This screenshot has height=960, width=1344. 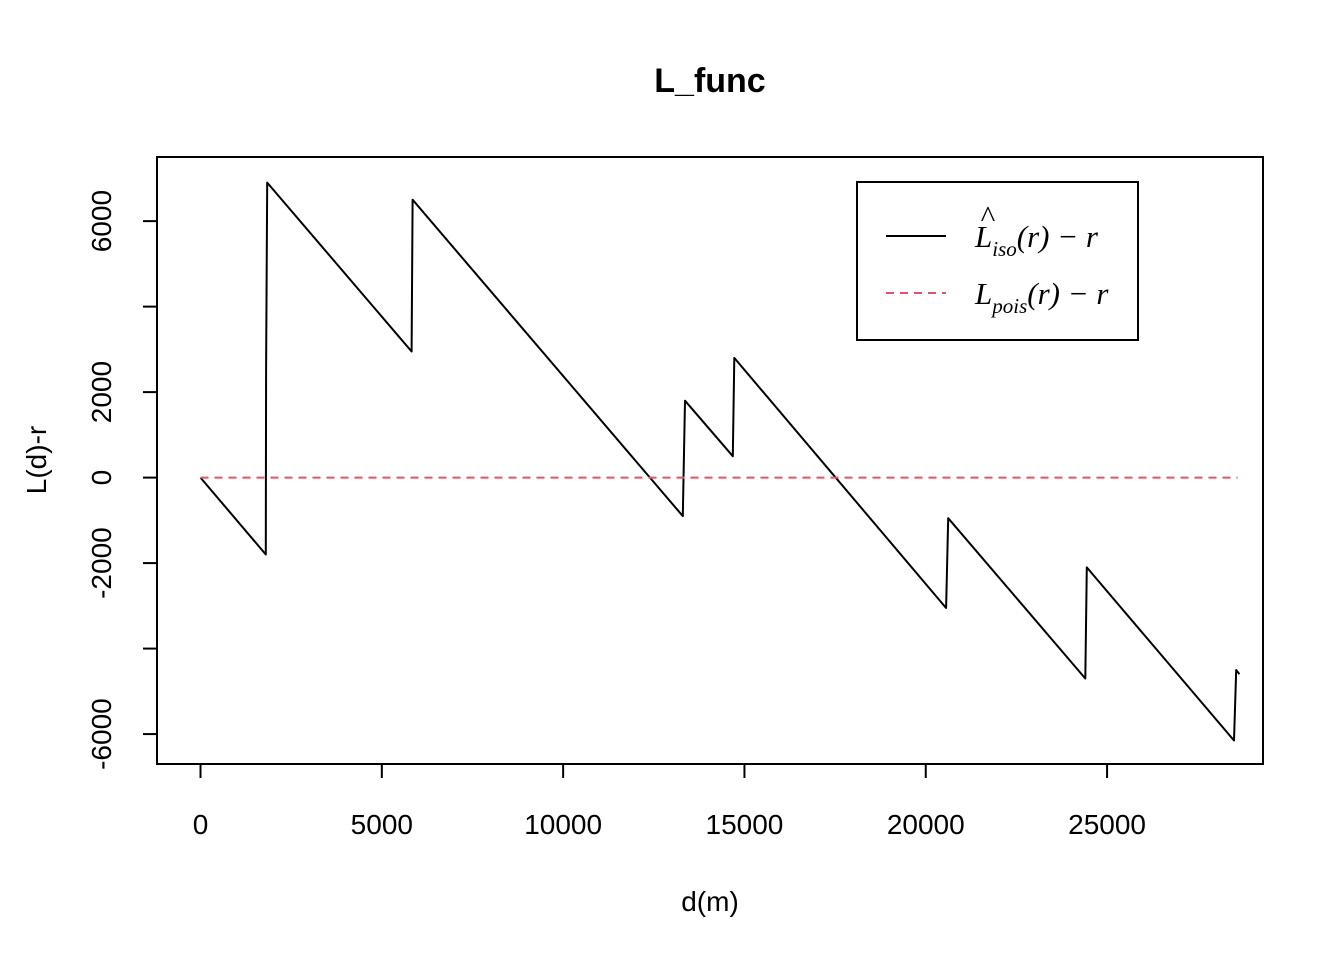 What do you see at coordinates (101, 478) in the screenshot?
I see `y-tick-label: 0` at bounding box center [101, 478].